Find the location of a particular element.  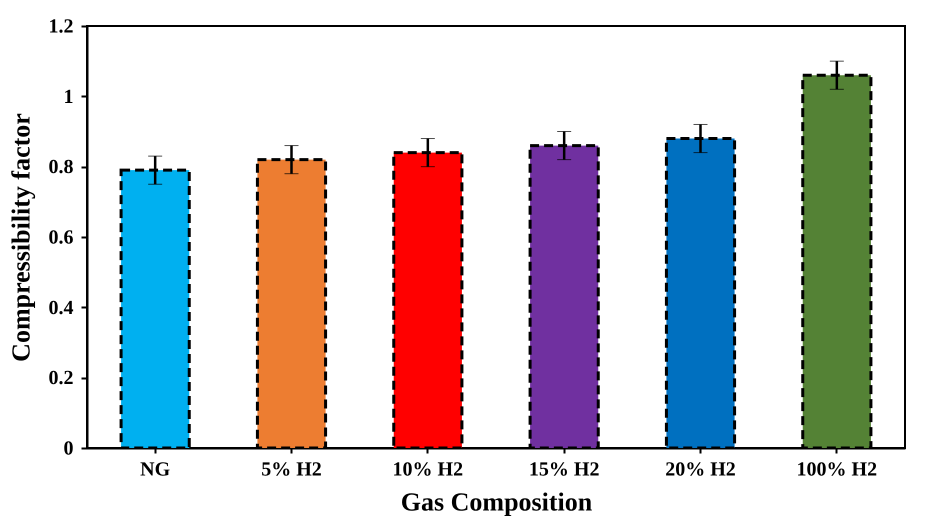

x-tick-label: 15% H2 is located at coordinates (564, 469).